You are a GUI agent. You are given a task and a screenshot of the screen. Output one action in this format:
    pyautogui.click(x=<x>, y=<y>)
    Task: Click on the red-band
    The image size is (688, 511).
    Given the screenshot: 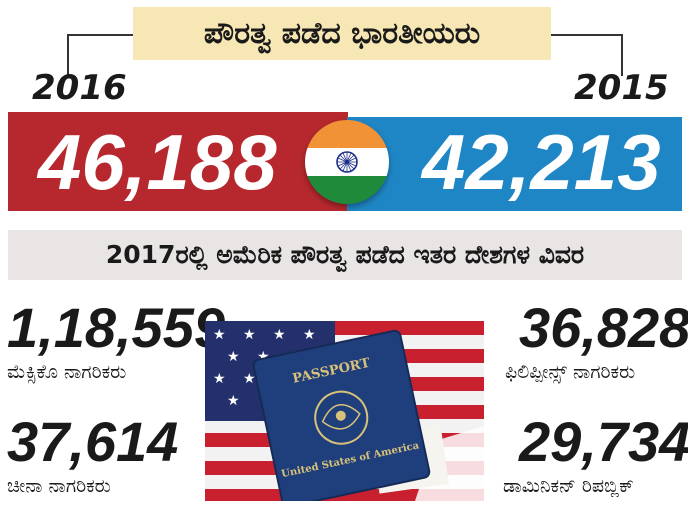 What is the action you would take?
    pyautogui.click(x=178, y=161)
    